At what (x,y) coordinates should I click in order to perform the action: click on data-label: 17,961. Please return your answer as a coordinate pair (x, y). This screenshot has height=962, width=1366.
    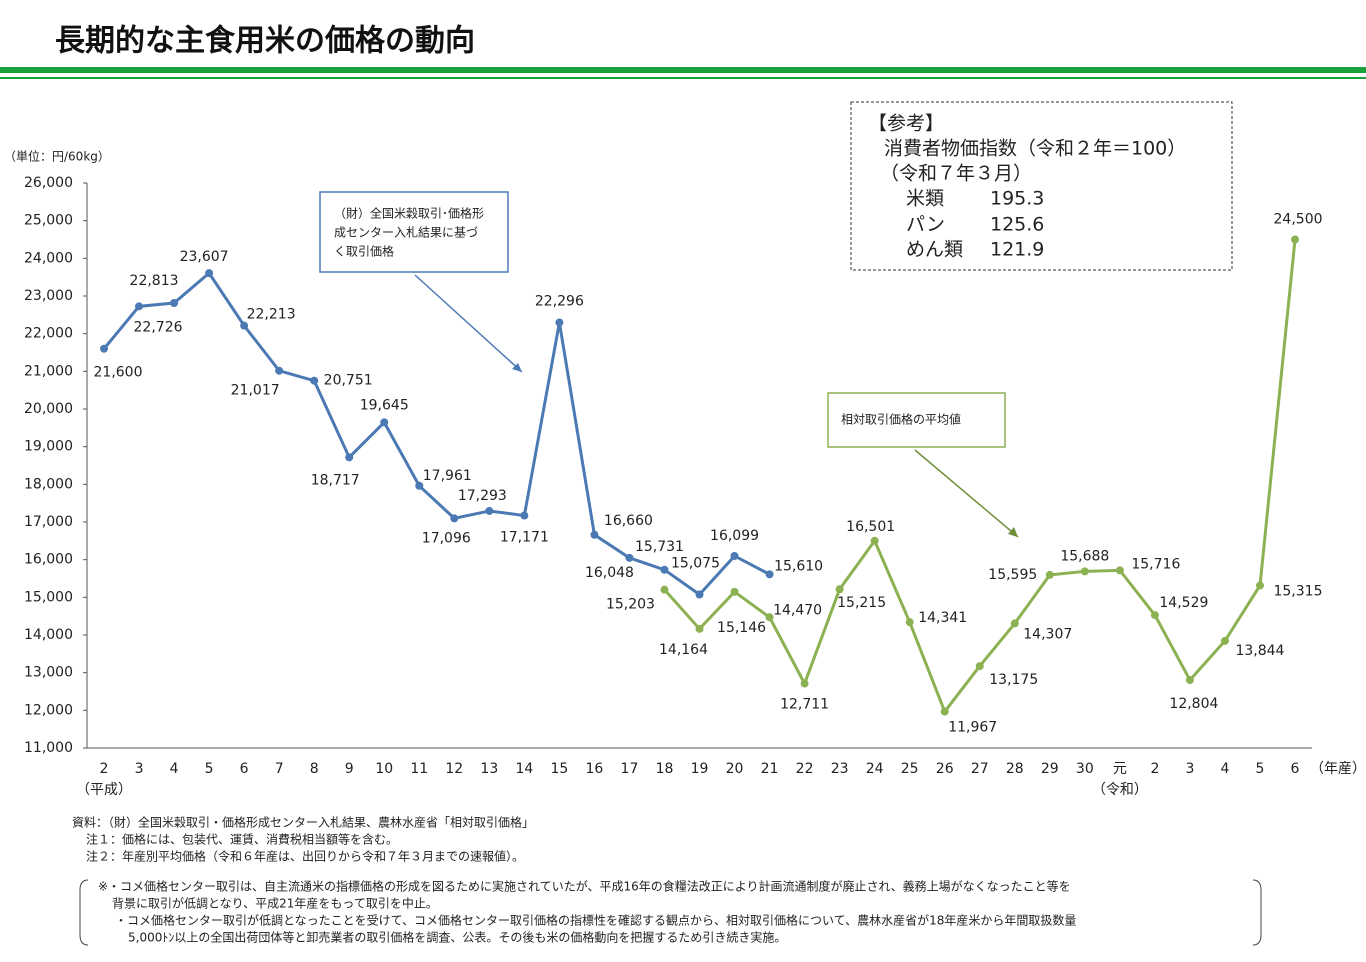
    Looking at the image, I should click on (447, 476).